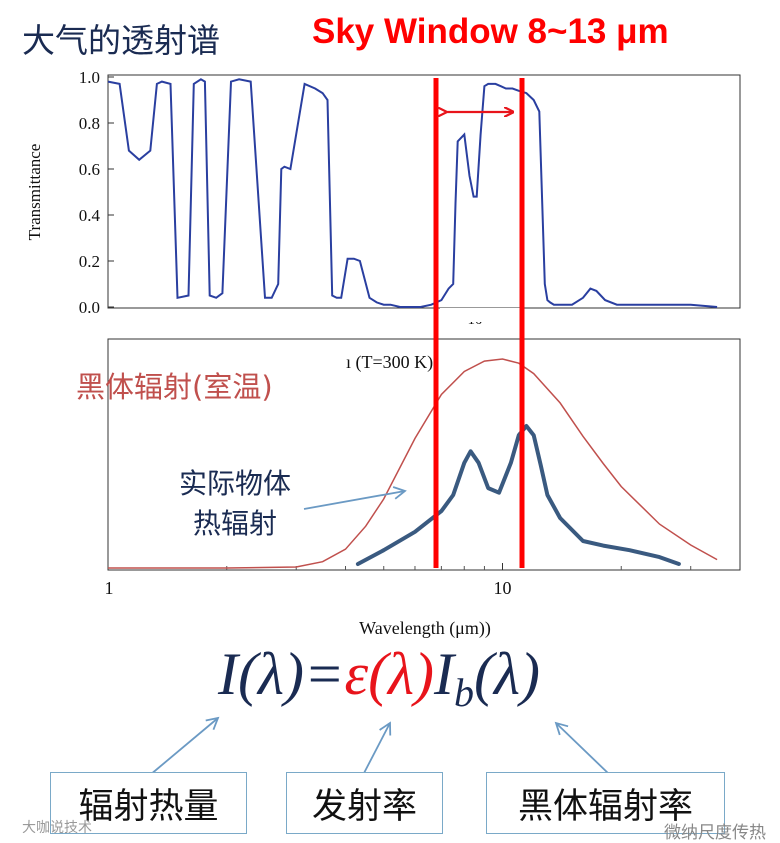 The image size is (780, 843). I want to click on bottom-xtick-label: 10, so click(502, 588).